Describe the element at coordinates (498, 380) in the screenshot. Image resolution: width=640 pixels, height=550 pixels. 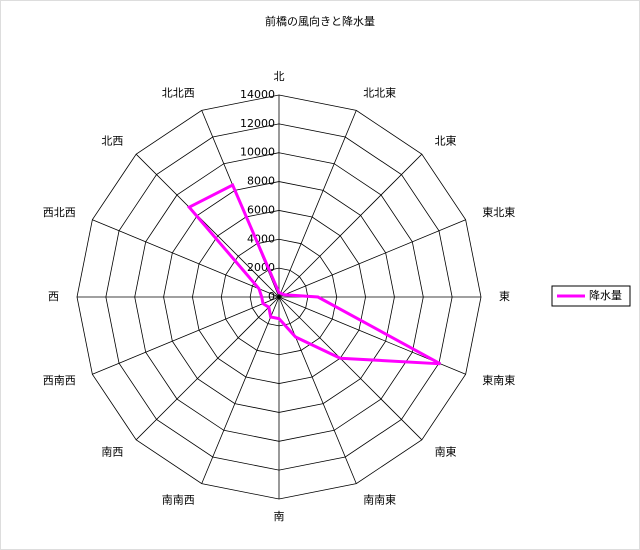
I see `category-label: 東南東` at that location.